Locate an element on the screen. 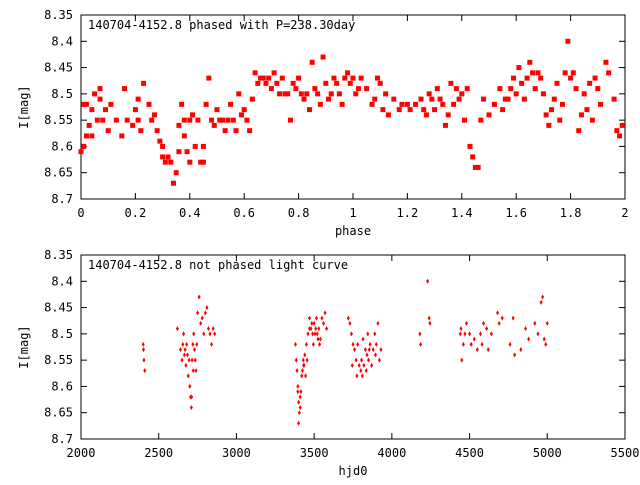 This screenshot has width=640, height=485. y-axis-label: I[mag] is located at coordinates (24, 106).